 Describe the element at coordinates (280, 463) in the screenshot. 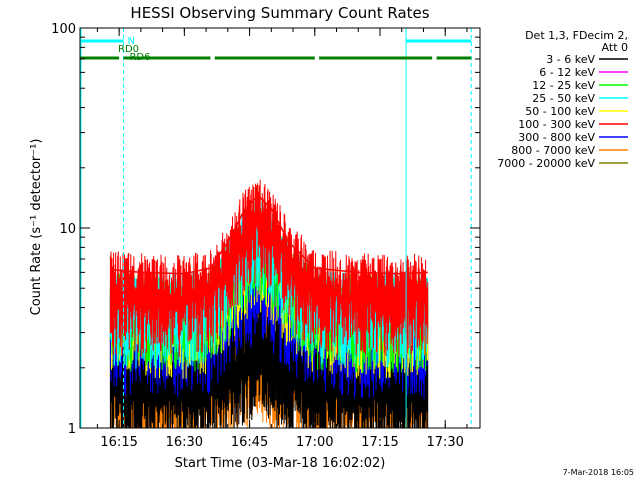

I see `x-axis-label: Start Time (03-Mar-18 16:02:02)` at that location.